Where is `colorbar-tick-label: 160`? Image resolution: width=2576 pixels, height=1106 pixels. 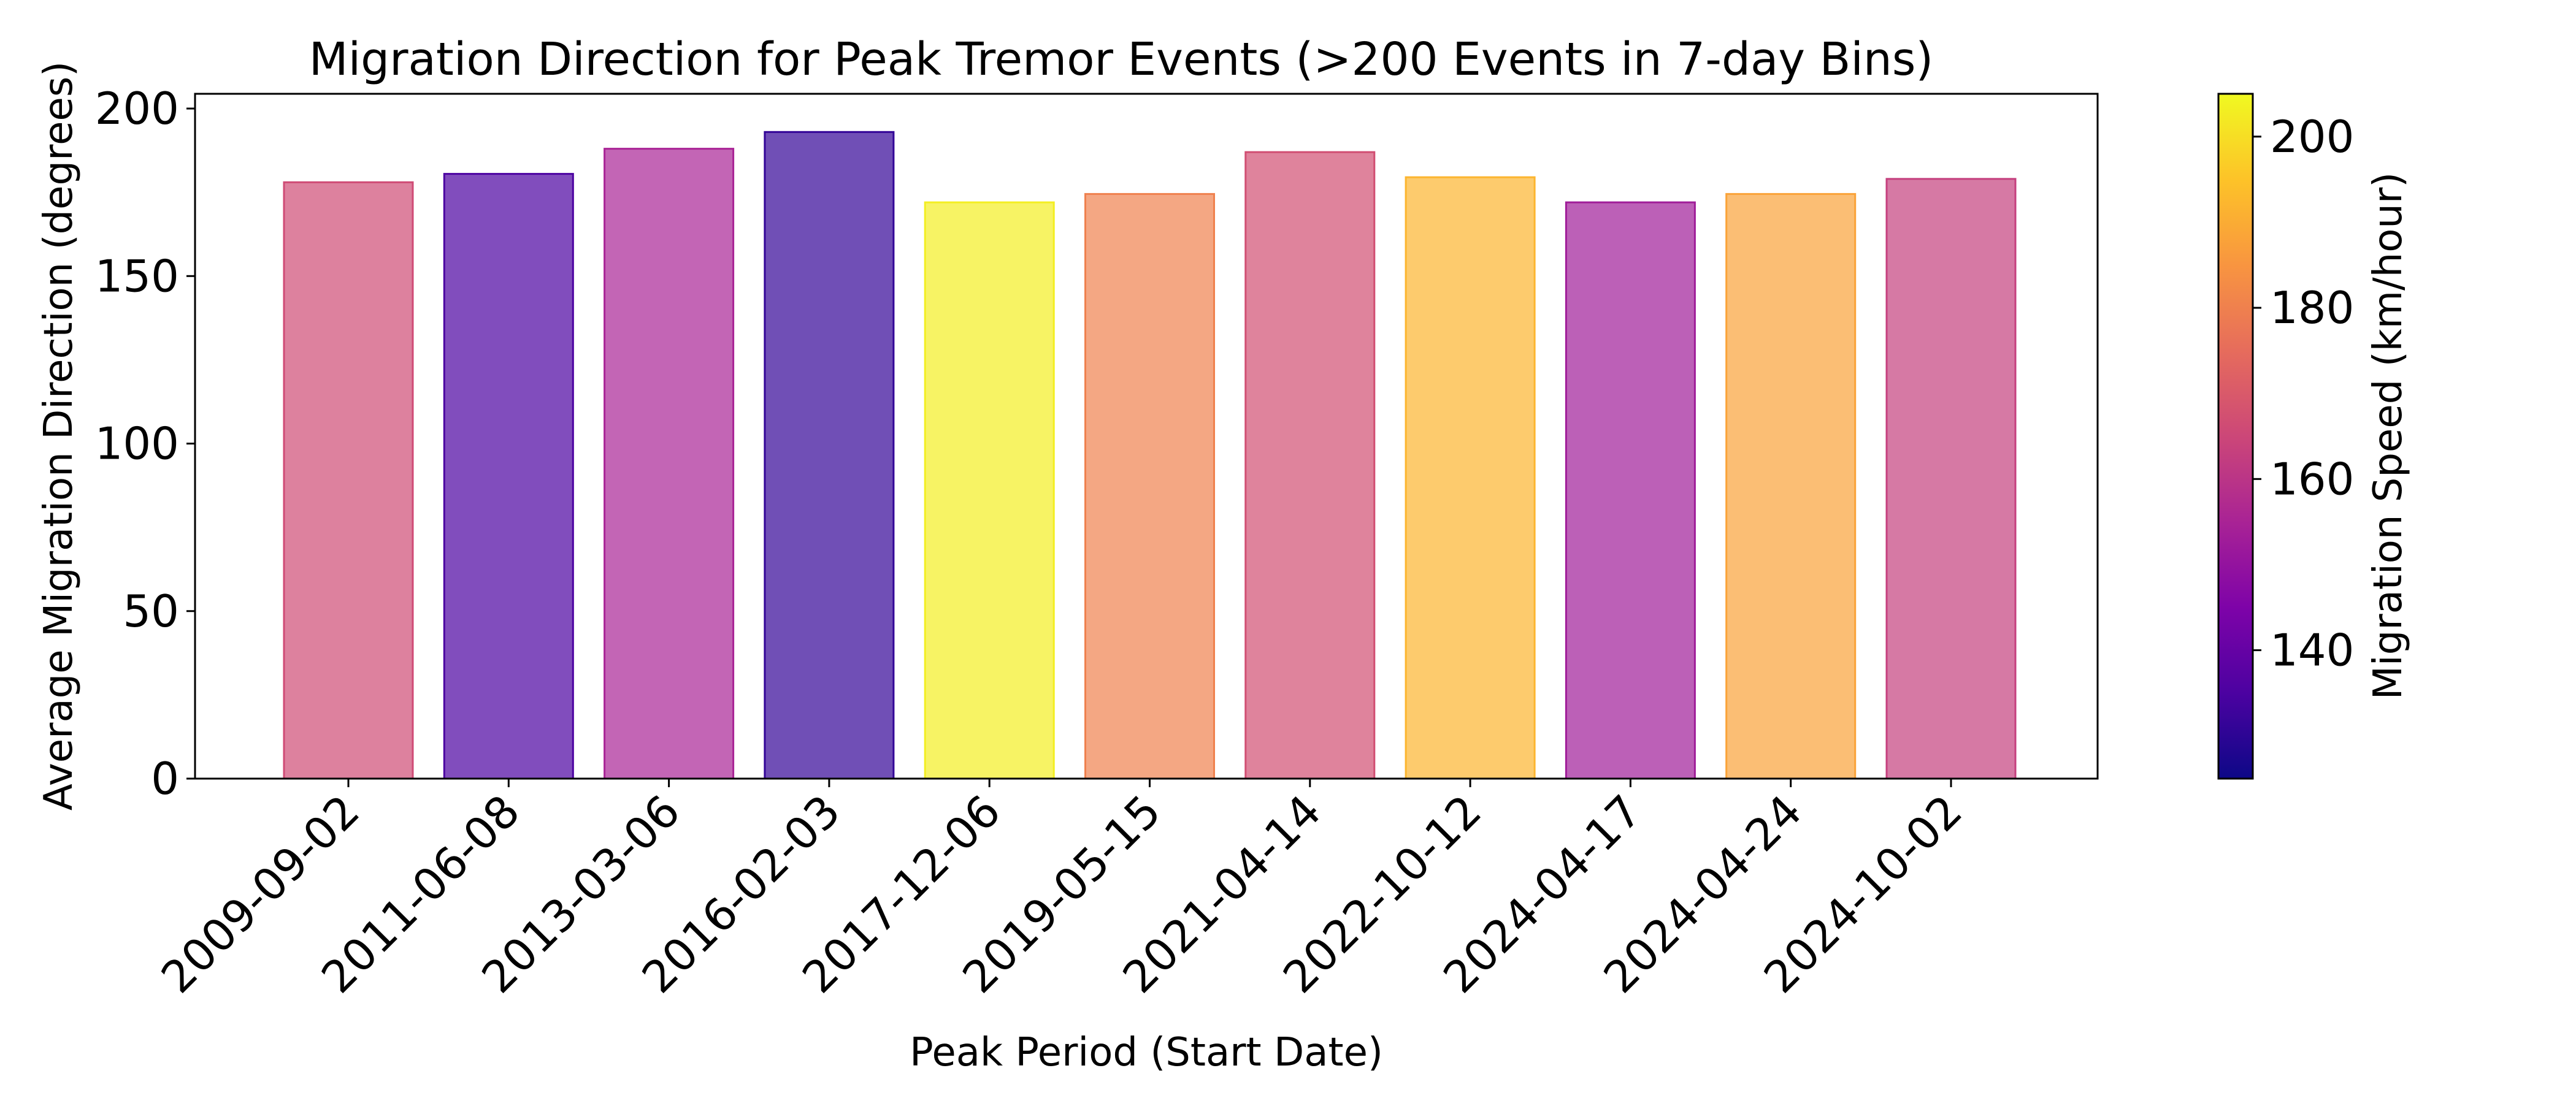 colorbar-tick-label: 160 is located at coordinates (2312, 479).